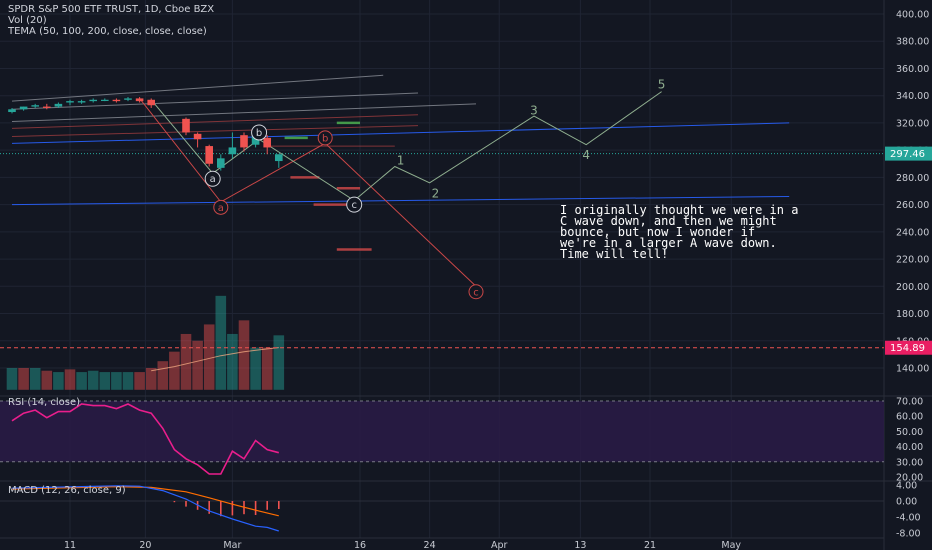 The image size is (932, 550). I want to click on price-tick-label-12: 380.00, so click(912, 42).